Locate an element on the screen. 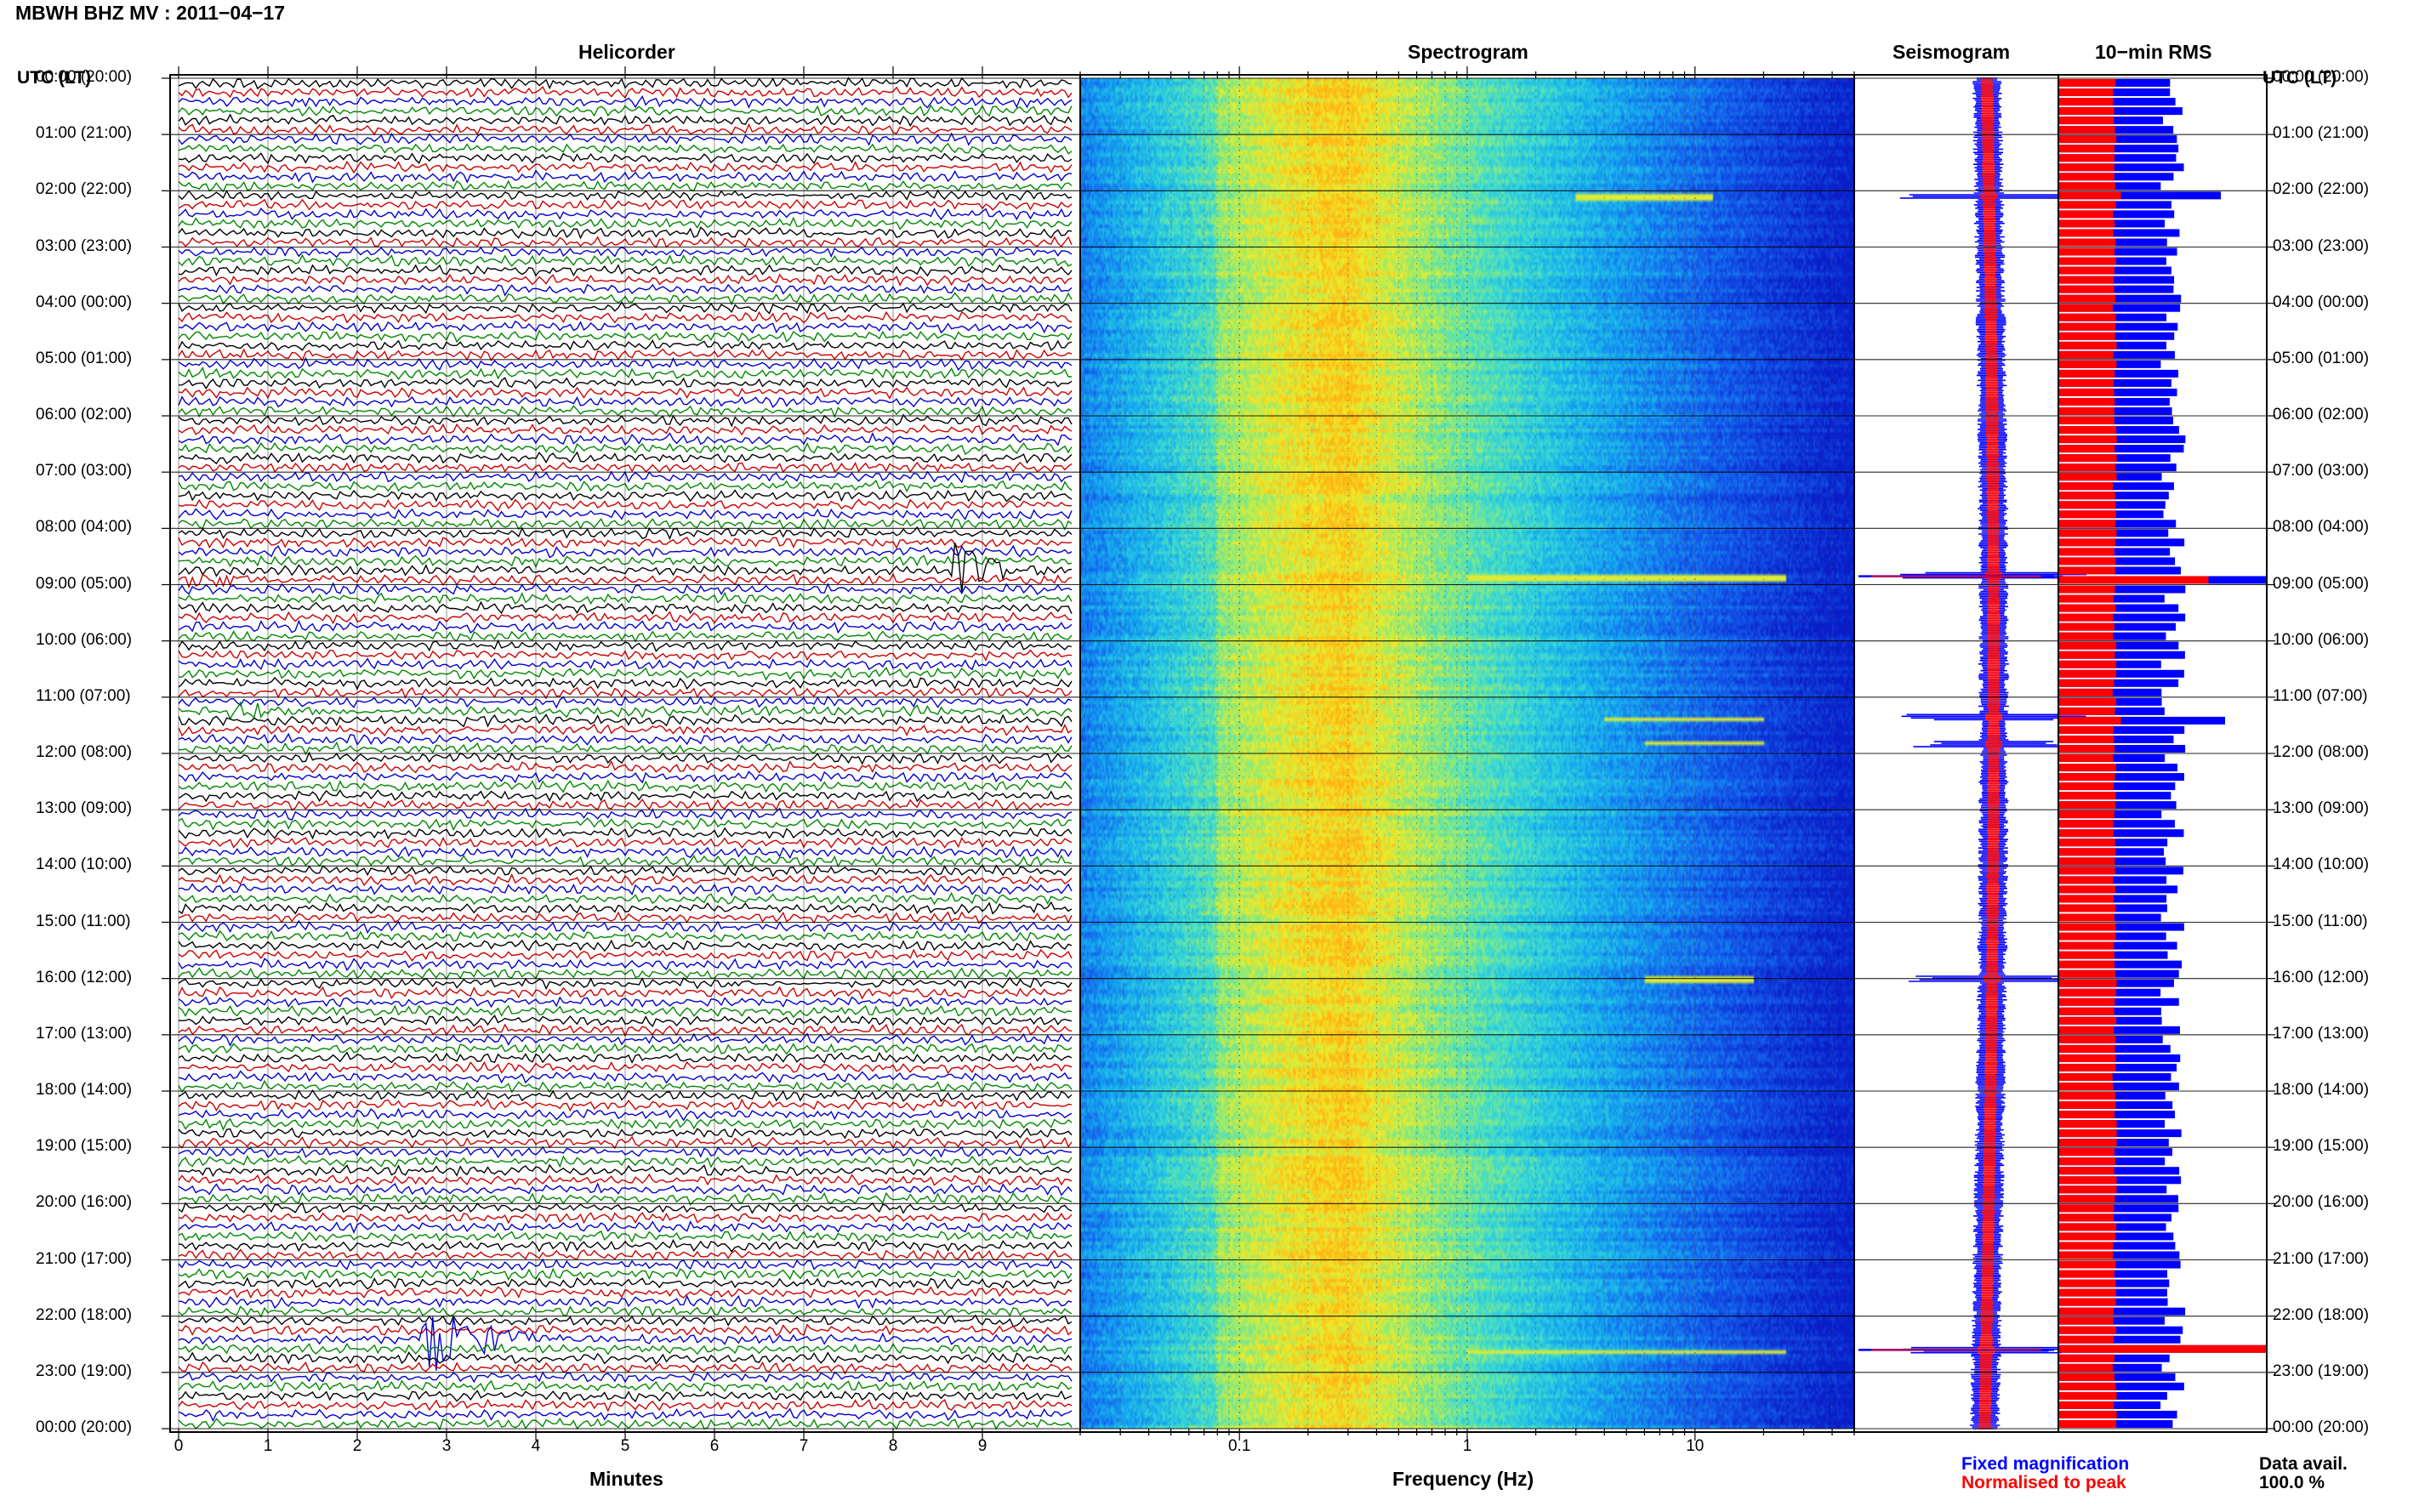 Image resolution: width=2419 pixels, height=1512 pixels. time-label-right: 14:00 (10:00) is located at coordinates (2321, 864).